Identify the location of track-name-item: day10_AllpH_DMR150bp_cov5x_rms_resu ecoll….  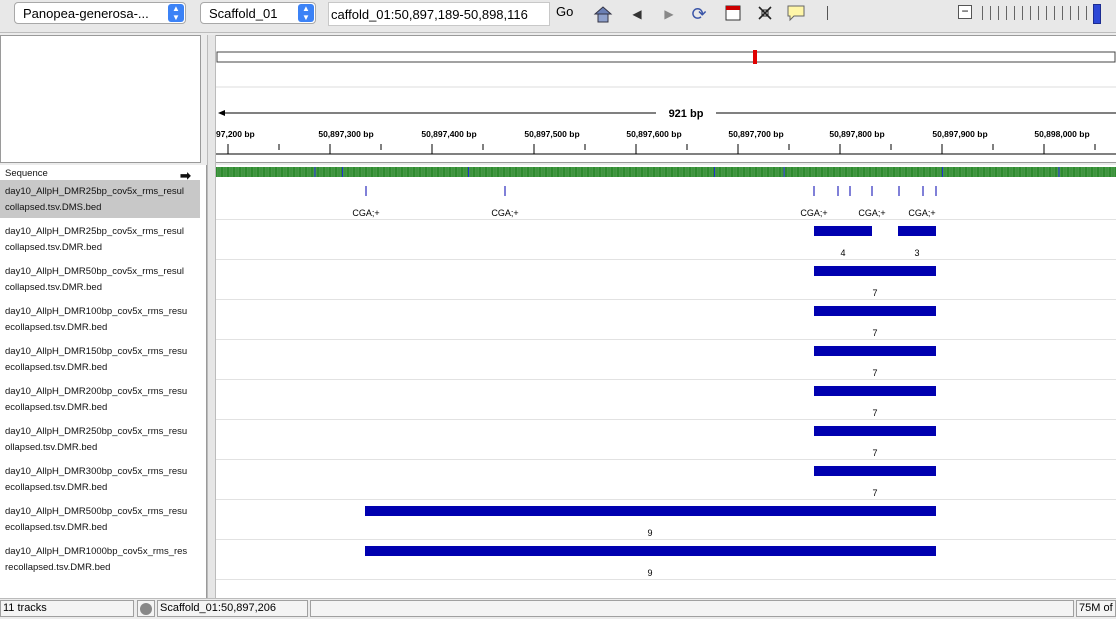
(100, 359).